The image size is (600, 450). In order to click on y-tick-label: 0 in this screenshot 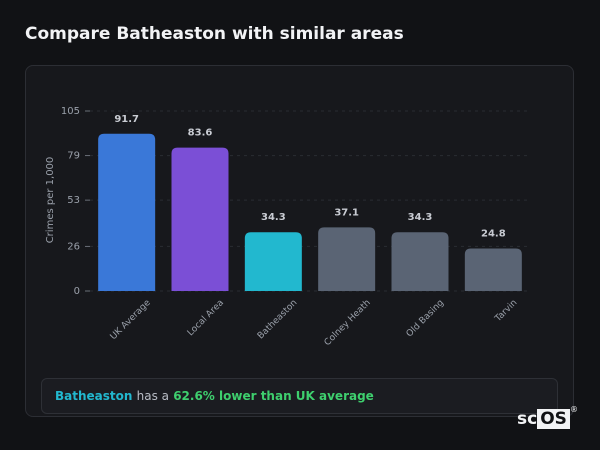, I will do `click(77, 291)`.